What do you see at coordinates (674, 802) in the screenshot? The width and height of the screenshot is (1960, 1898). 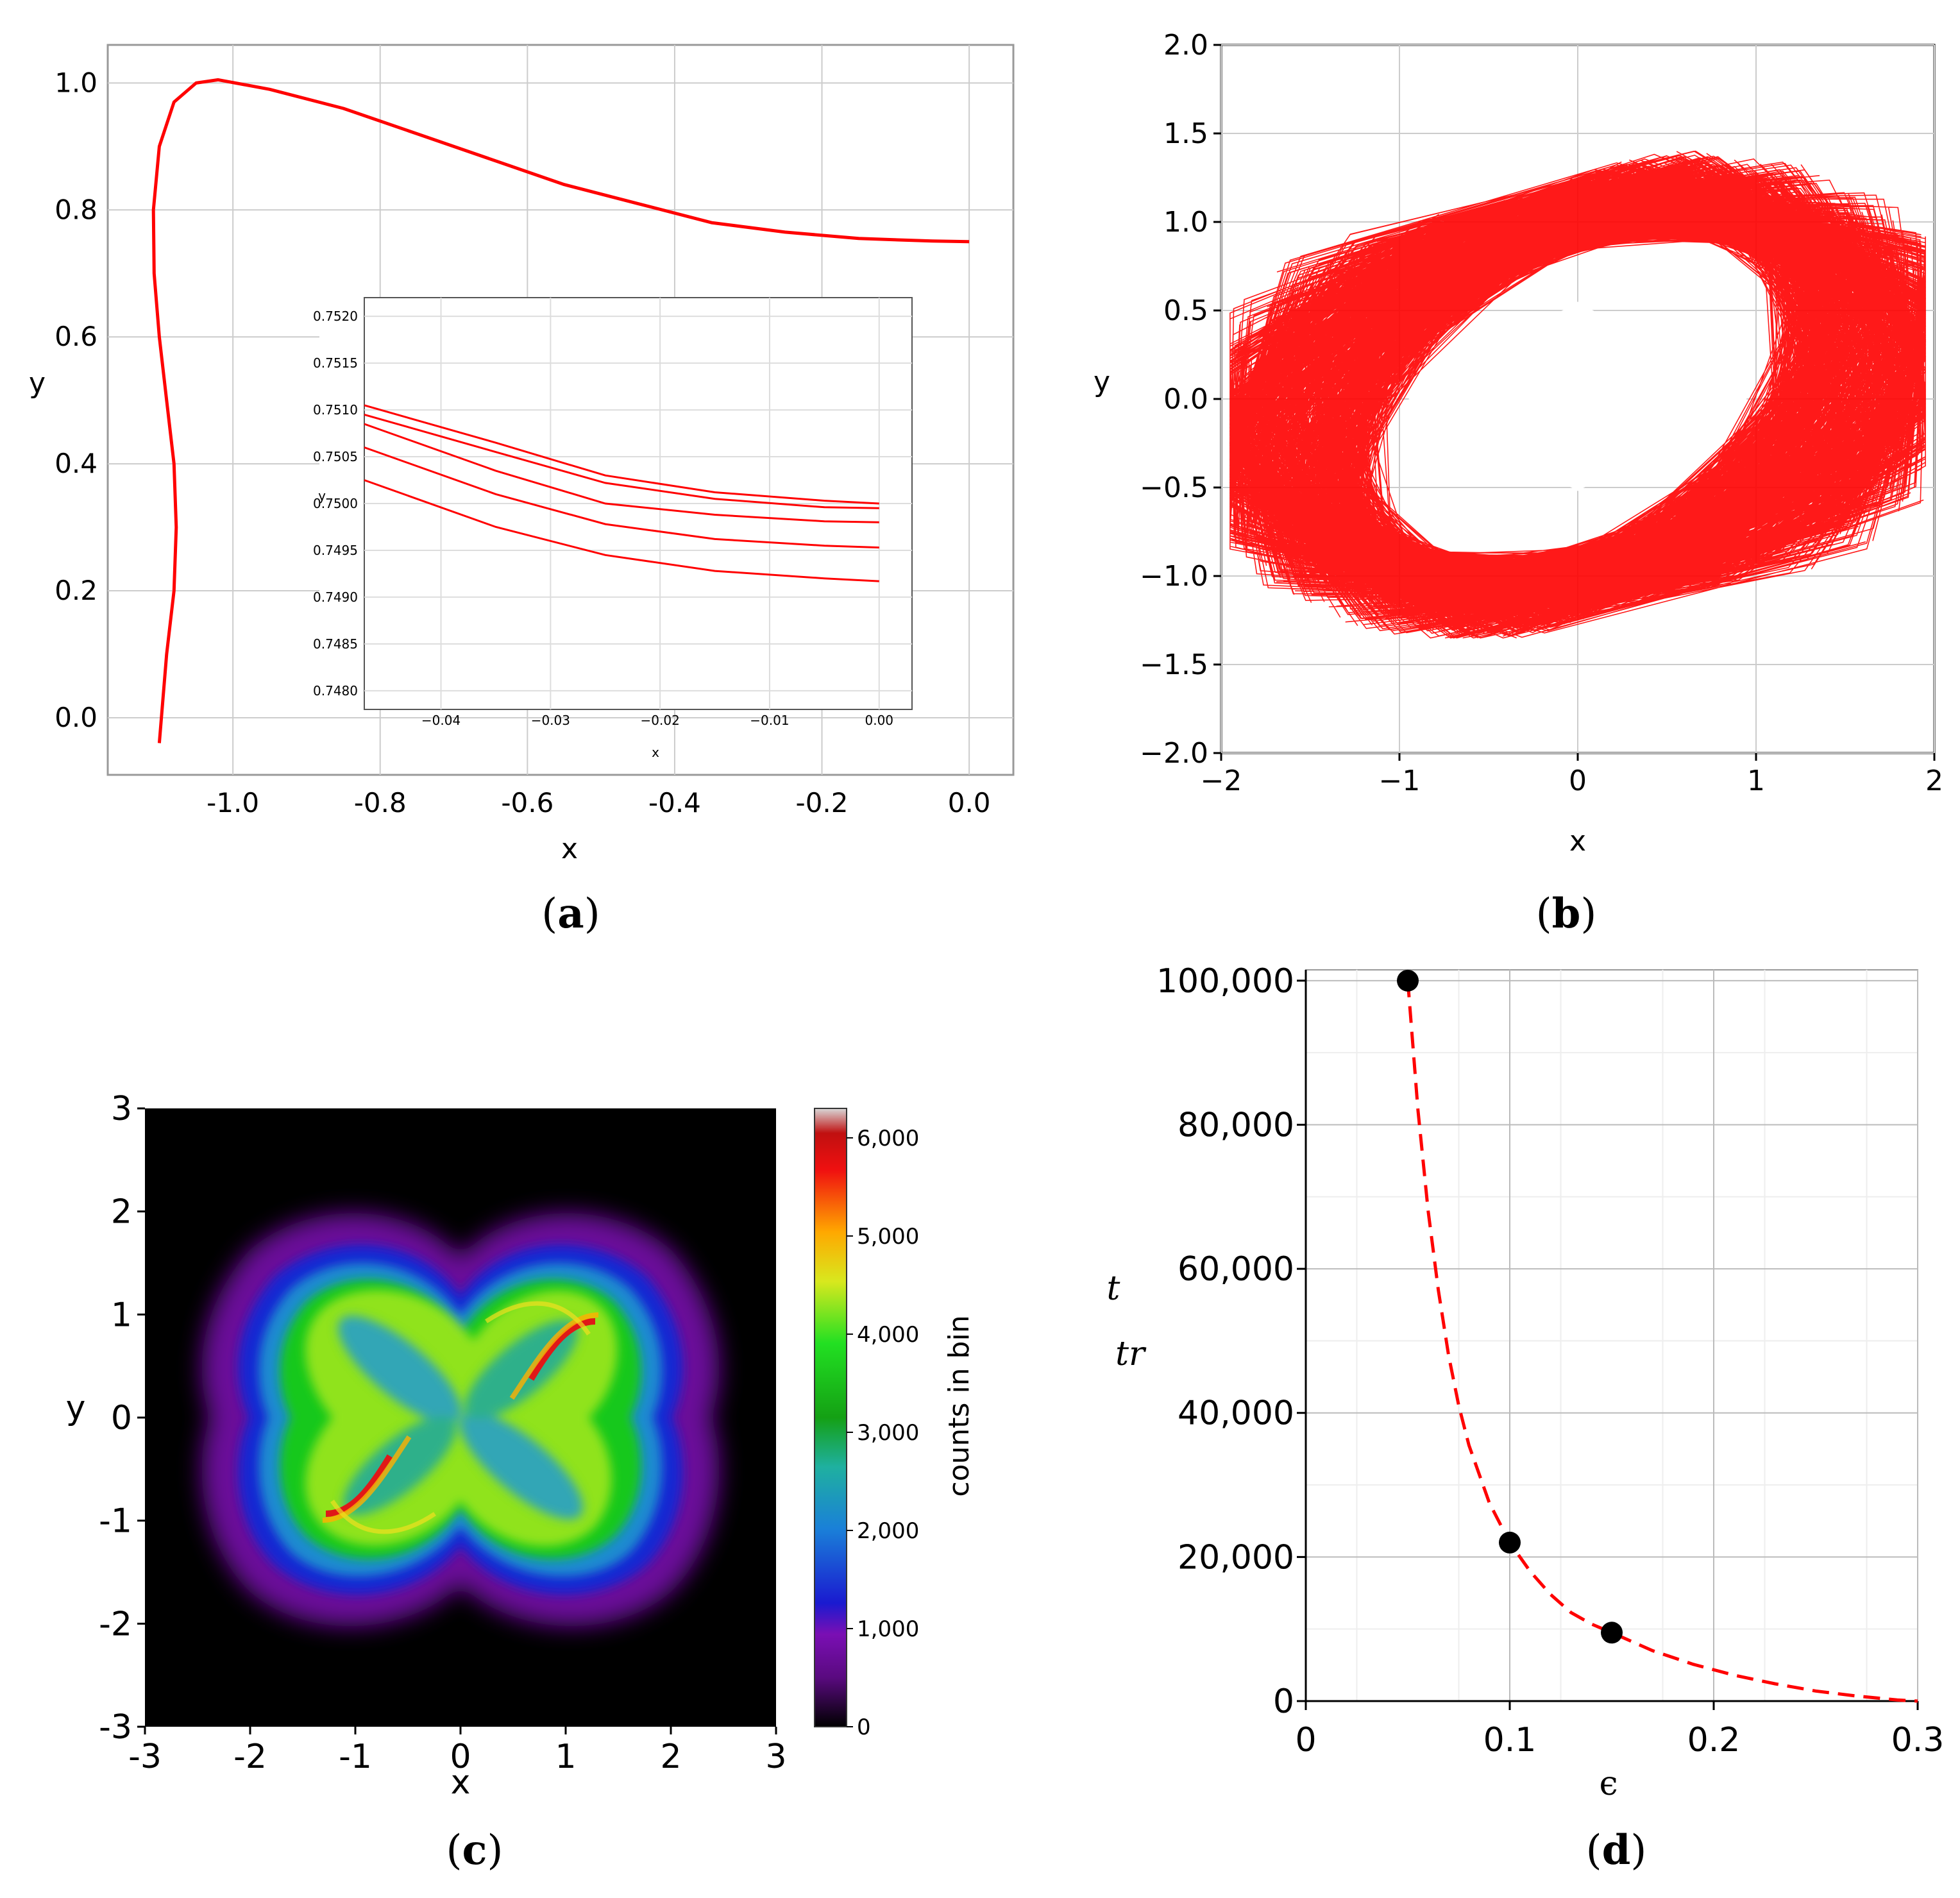 I see `panel-a-xtick-label: -0.4` at bounding box center [674, 802].